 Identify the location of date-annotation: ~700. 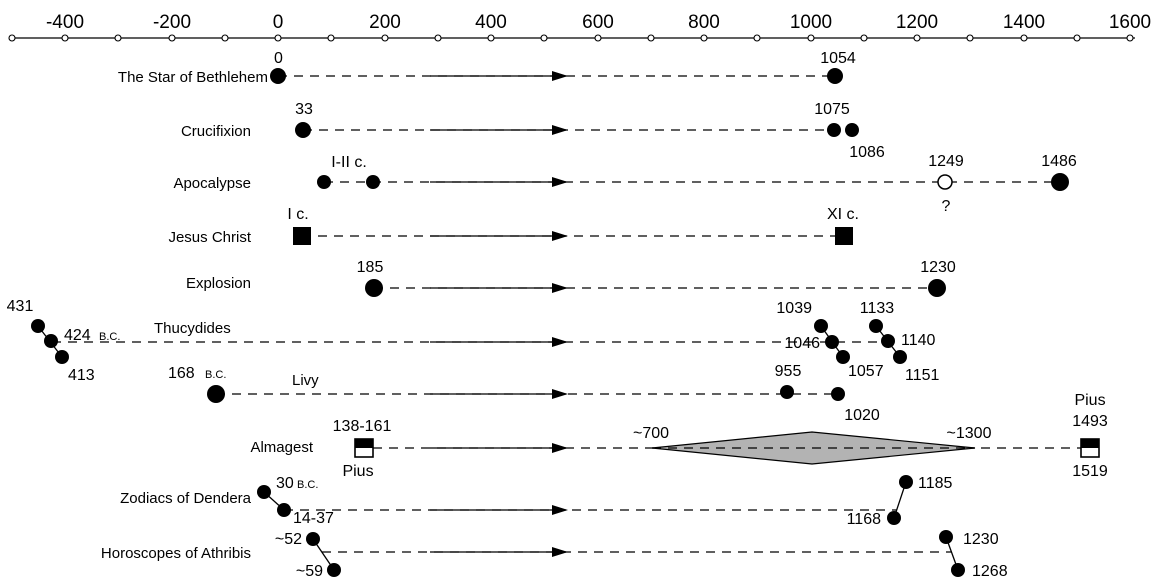
(651, 433).